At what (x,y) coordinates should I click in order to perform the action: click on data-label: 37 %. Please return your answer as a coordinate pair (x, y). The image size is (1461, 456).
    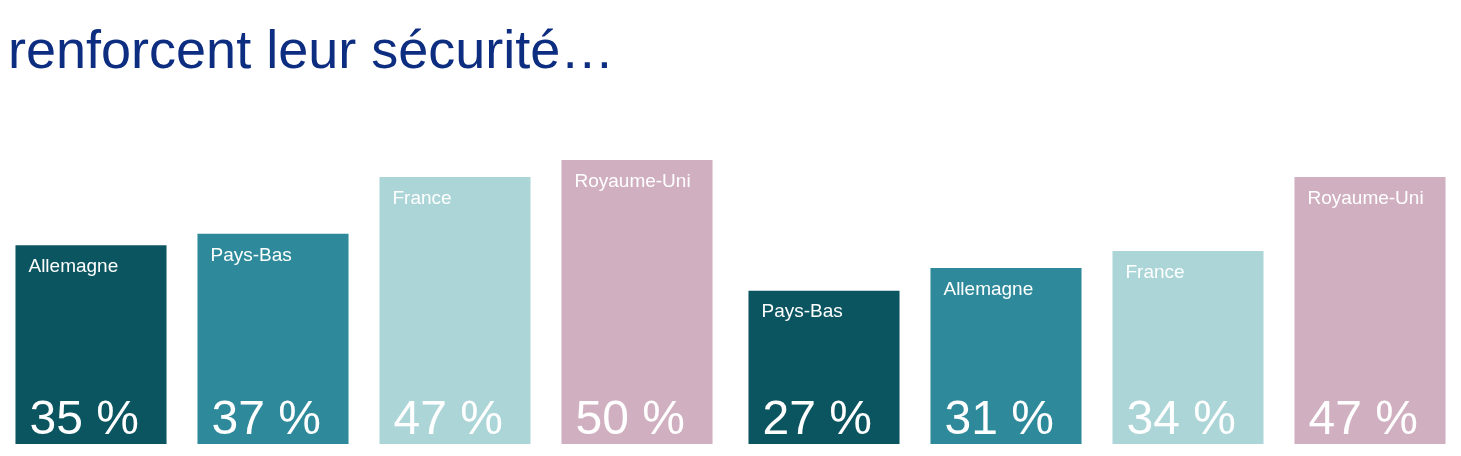
    Looking at the image, I should click on (266, 417).